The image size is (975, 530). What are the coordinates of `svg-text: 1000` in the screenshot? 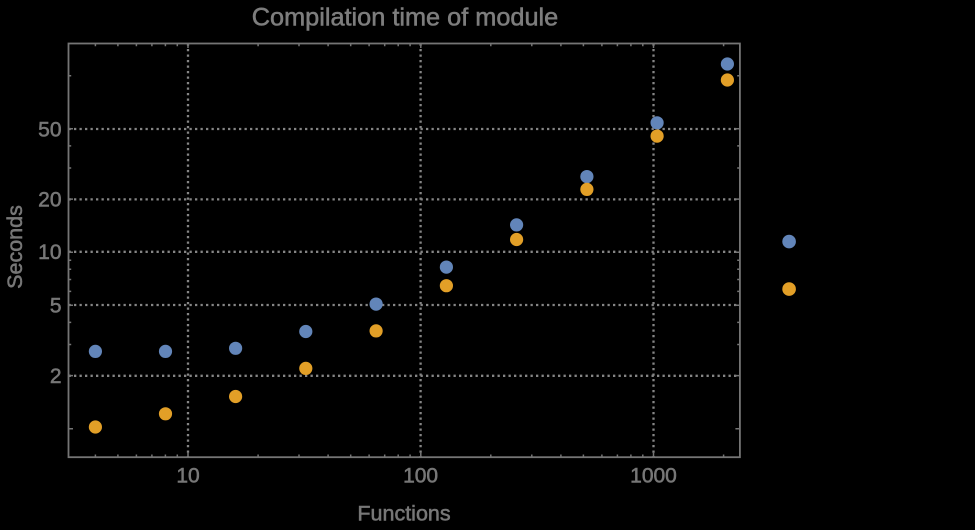 It's located at (653, 476).